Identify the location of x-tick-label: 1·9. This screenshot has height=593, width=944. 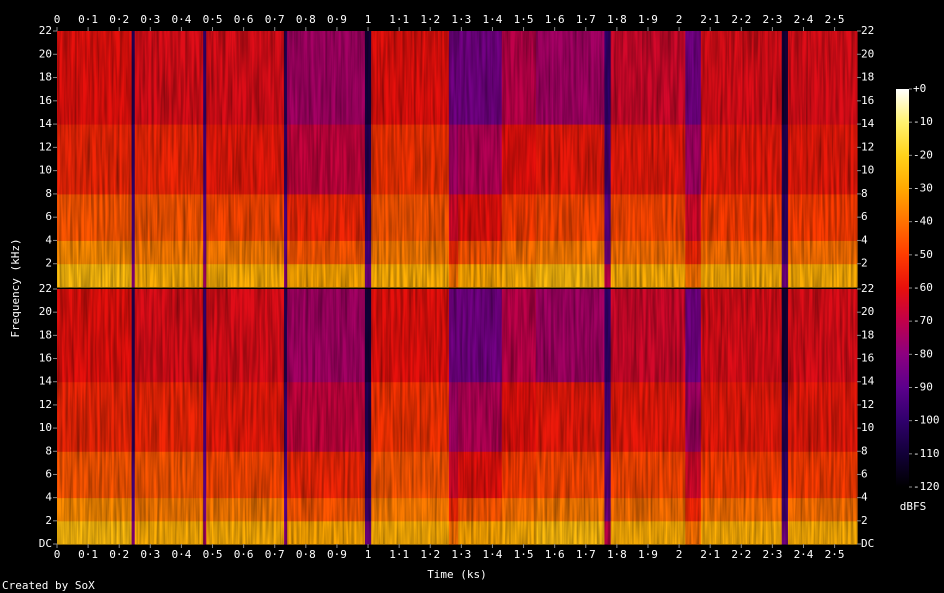
(648, 554).